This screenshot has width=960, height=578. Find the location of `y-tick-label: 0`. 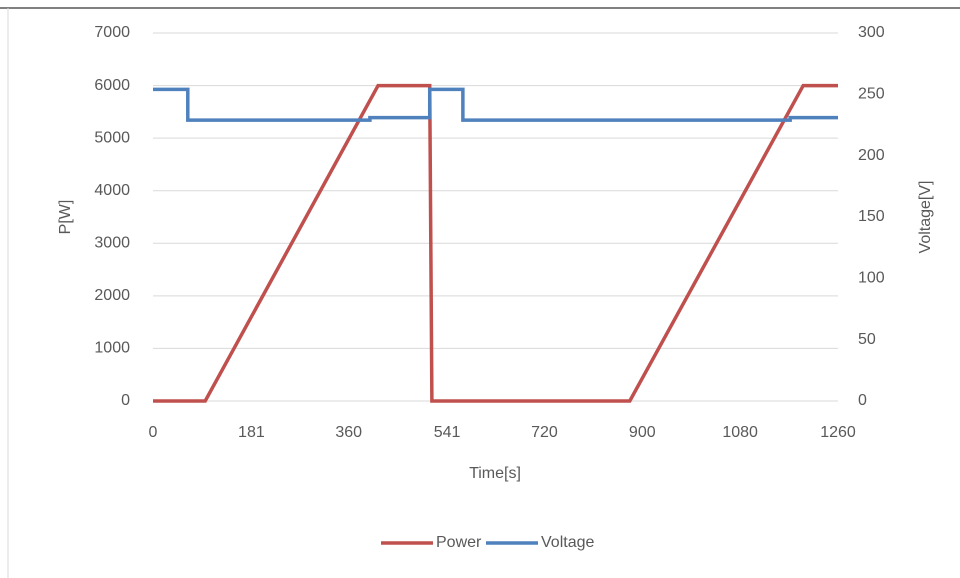

y-tick-label: 0 is located at coordinates (125, 400).